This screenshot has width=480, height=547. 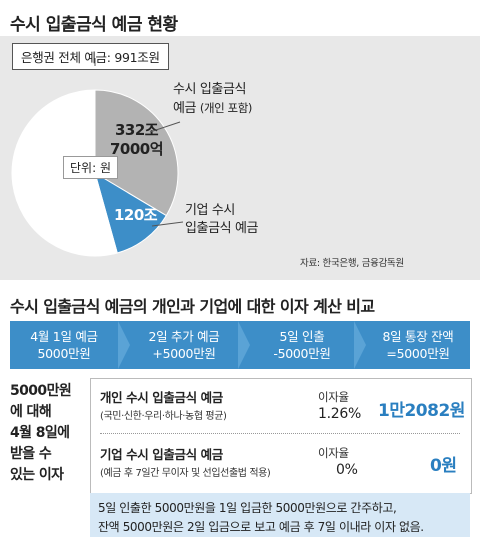 What do you see at coordinates (37, 475) in the screenshot?
I see `question-line-5: 있는 이자` at bounding box center [37, 475].